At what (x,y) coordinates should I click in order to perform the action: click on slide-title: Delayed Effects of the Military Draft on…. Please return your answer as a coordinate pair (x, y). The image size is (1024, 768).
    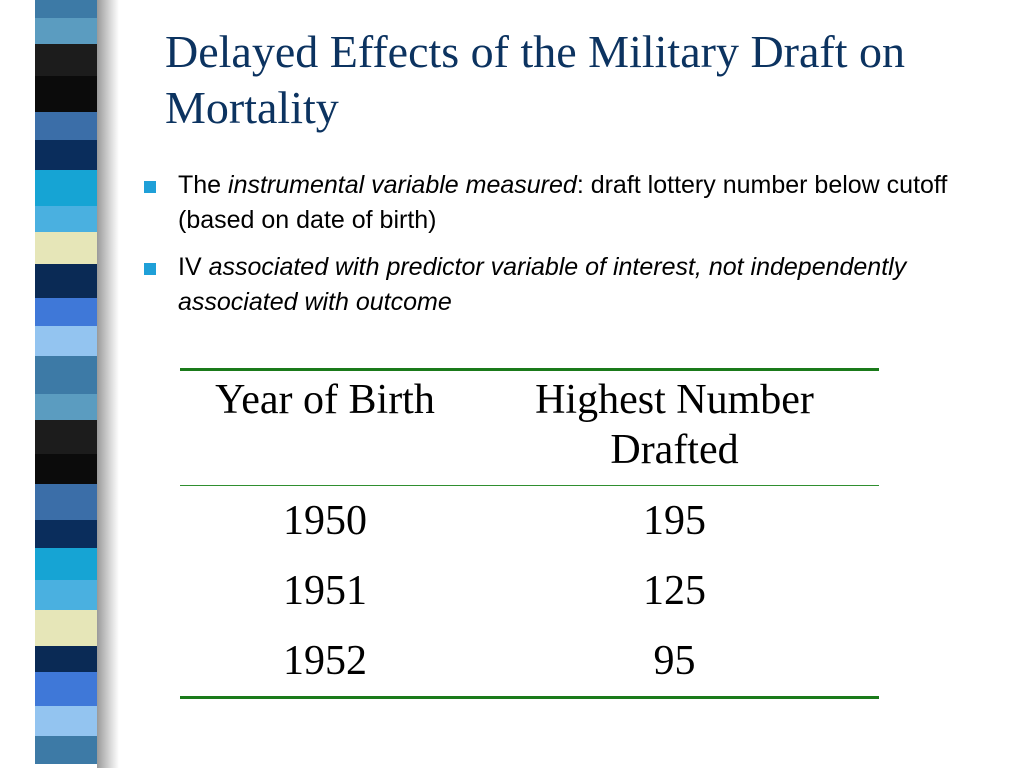
    Looking at the image, I should click on (535, 79).